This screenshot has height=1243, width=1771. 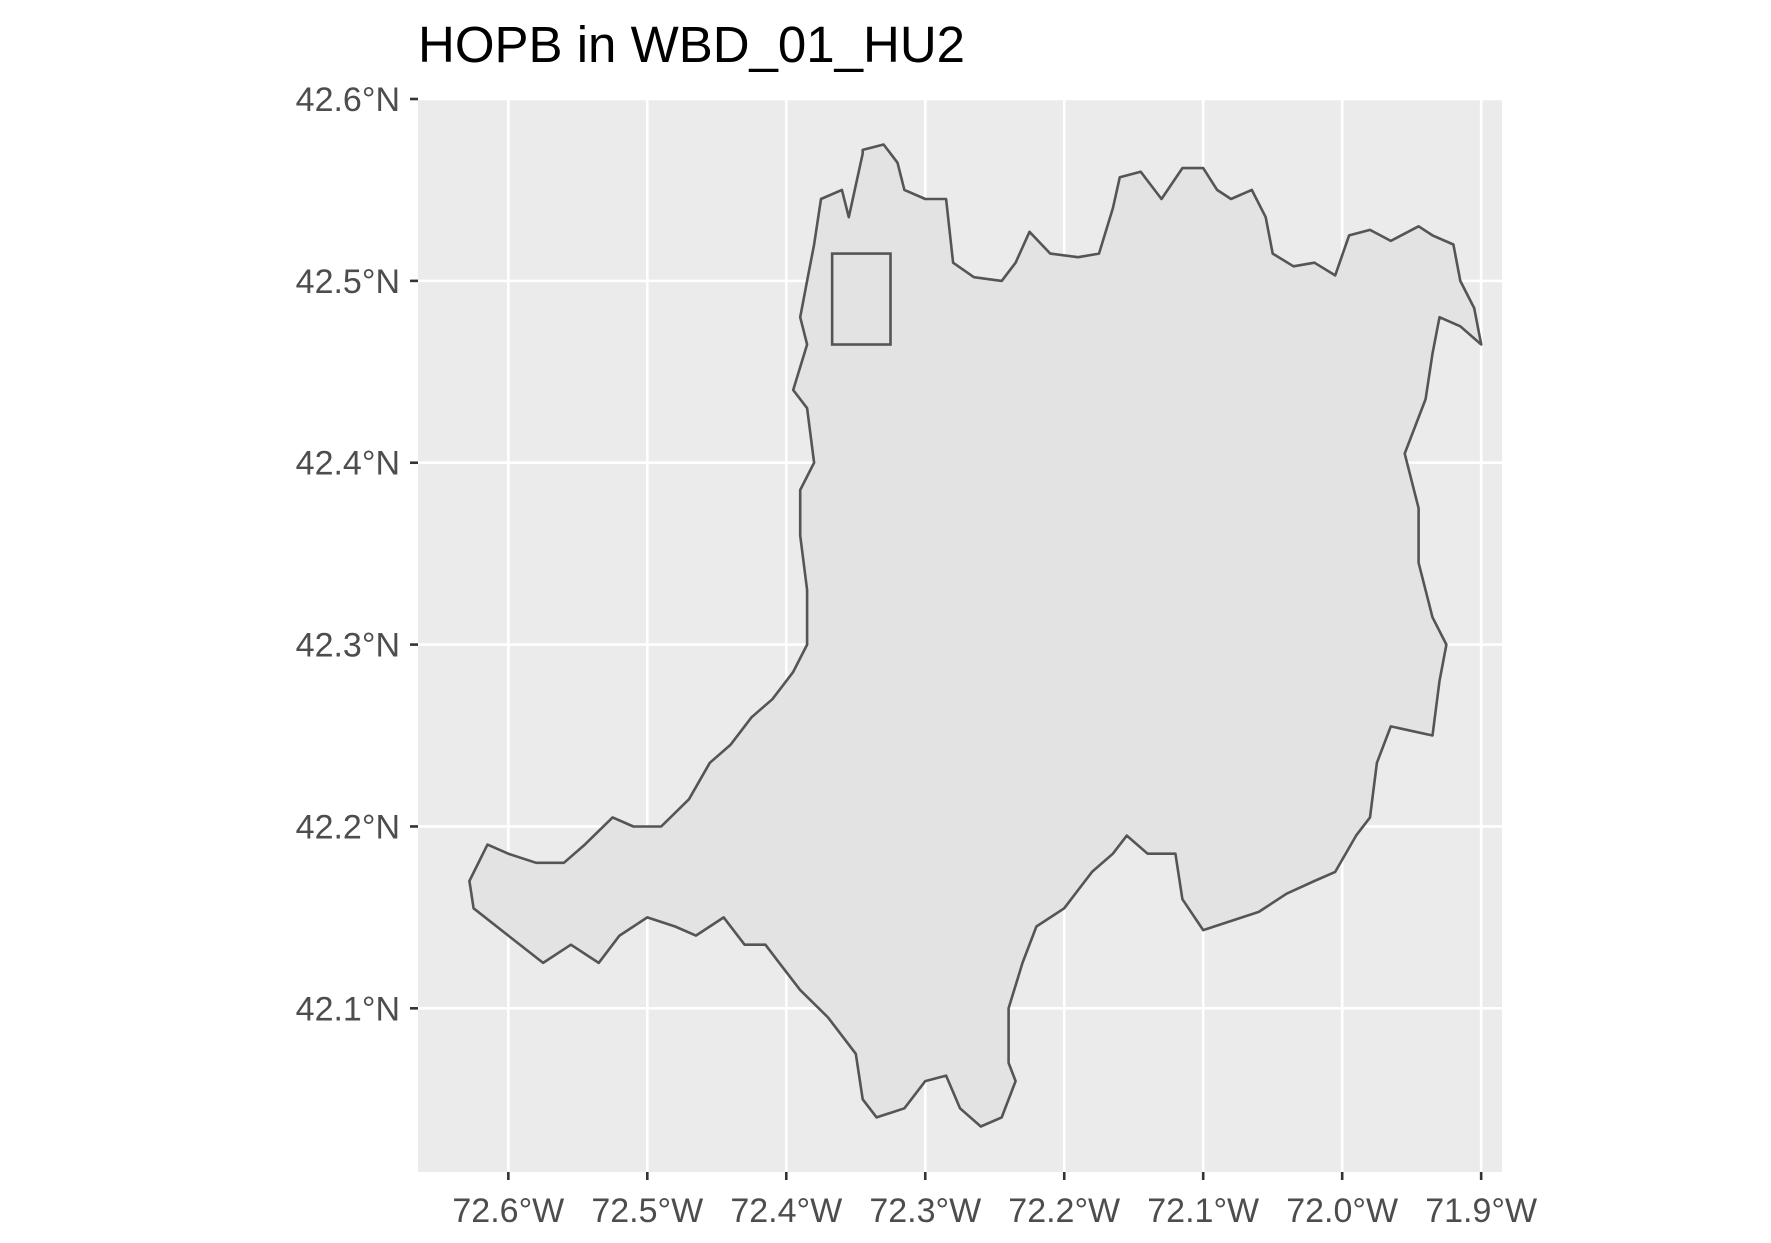 What do you see at coordinates (1064, 1211) in the screenshot?
I see `x-tick-label: 72.2°W` at bounding box center [1064, 1211].